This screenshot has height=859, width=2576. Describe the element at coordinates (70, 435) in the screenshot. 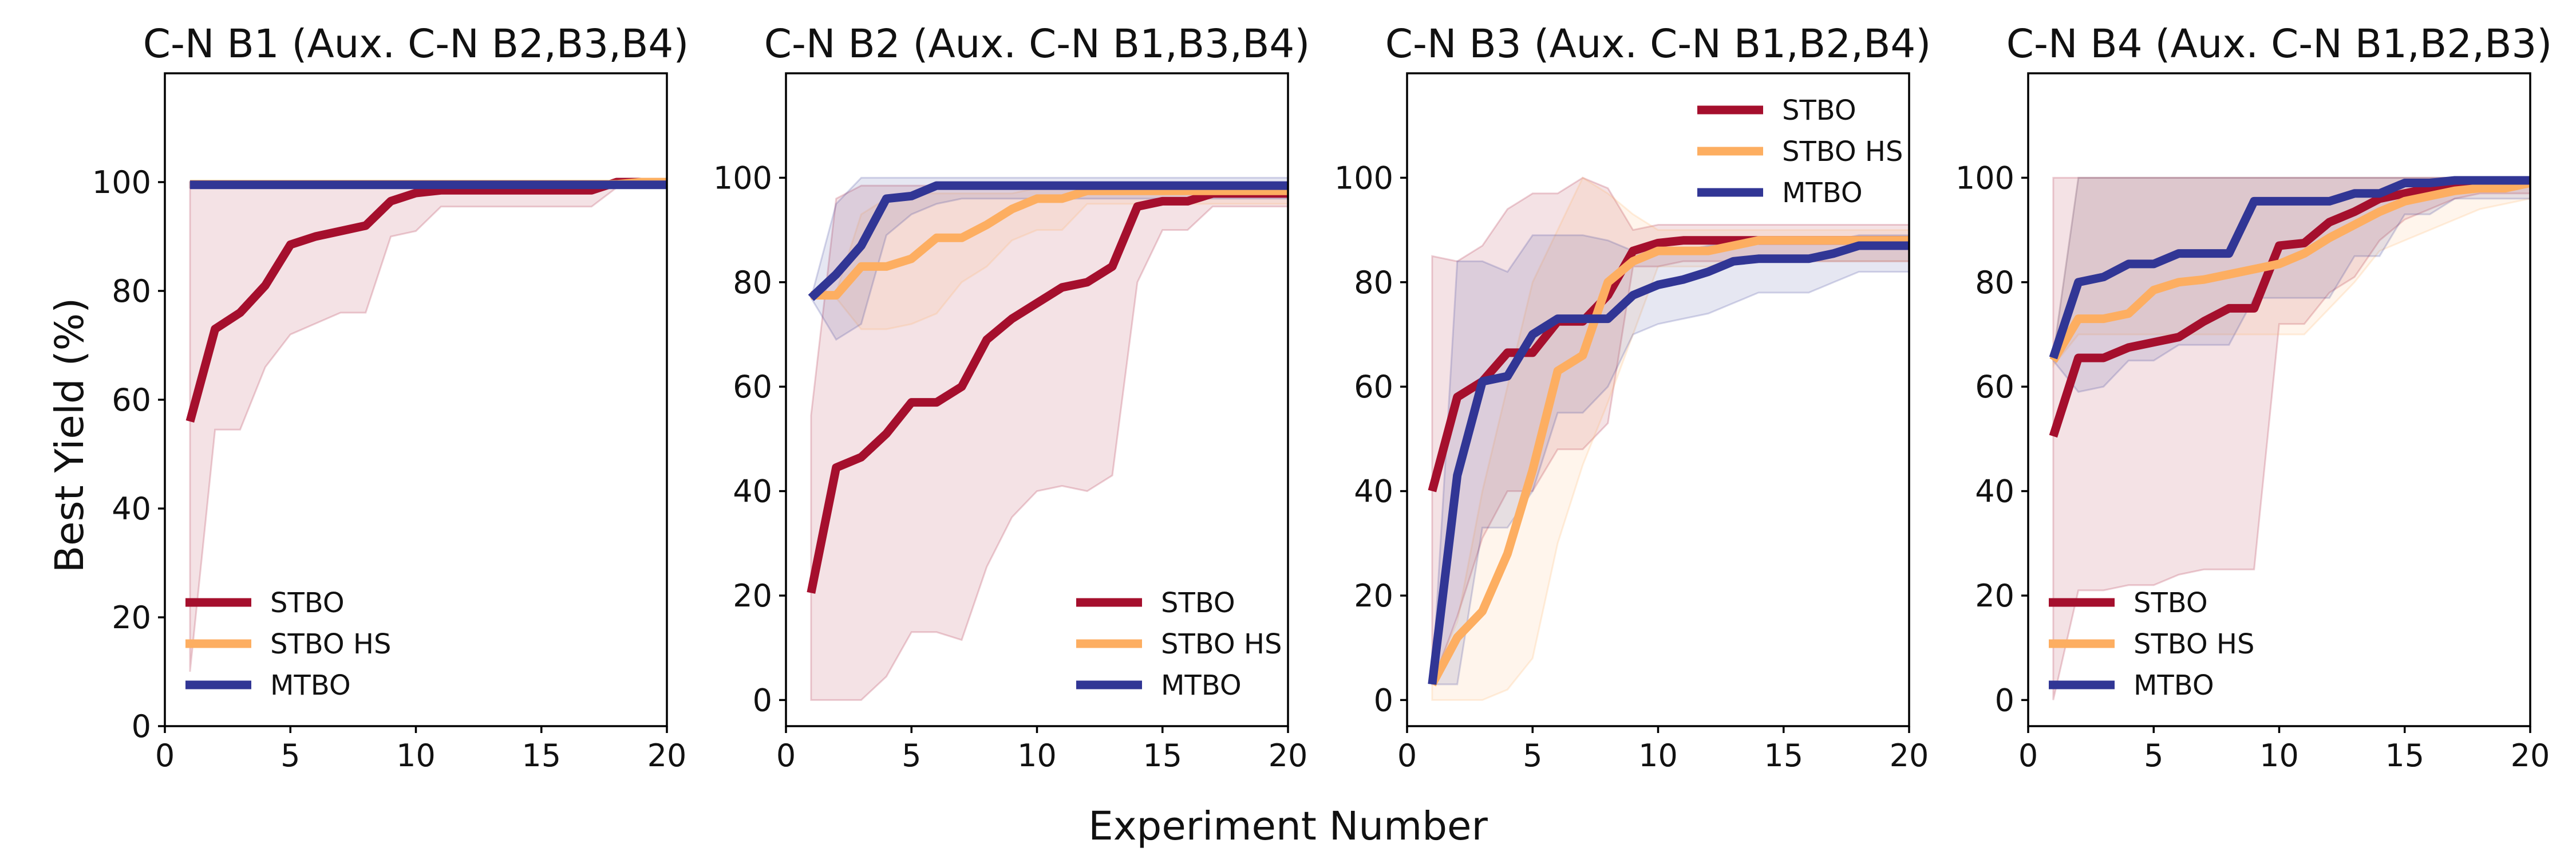

I see `y-axis-label: Best Yield (%)` at that location.